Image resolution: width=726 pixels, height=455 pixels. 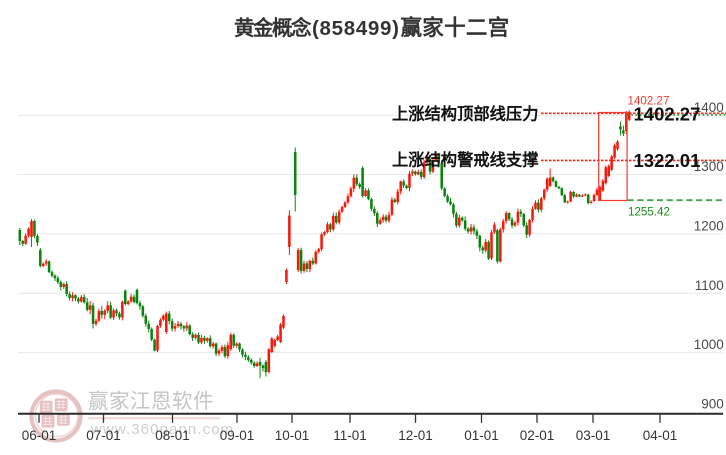 I want to click on svg-text: 1100, so click(x=709, y=285).